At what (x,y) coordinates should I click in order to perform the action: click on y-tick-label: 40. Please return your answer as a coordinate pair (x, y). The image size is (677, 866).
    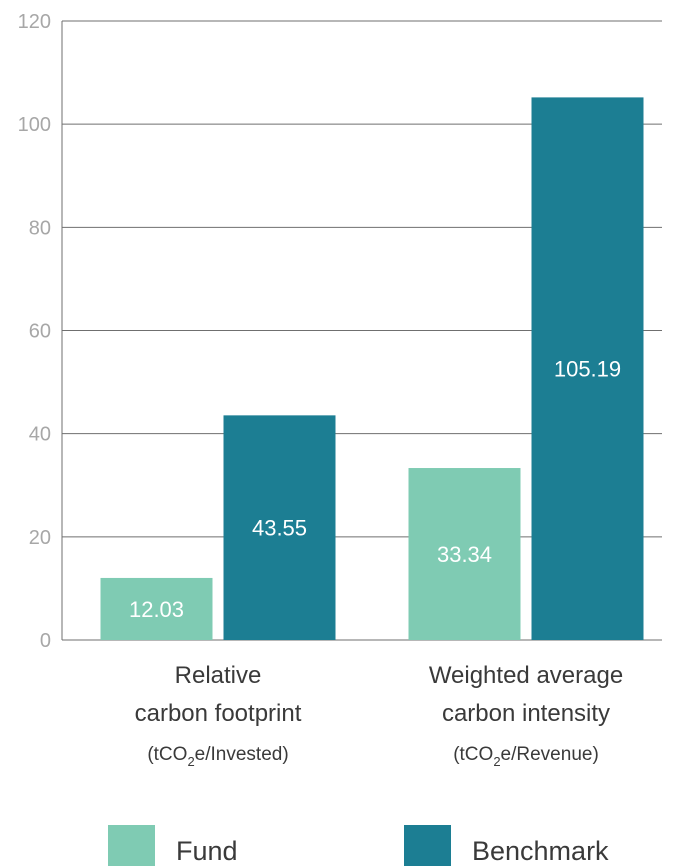
    Looking at the image, I should click on (40, 435).